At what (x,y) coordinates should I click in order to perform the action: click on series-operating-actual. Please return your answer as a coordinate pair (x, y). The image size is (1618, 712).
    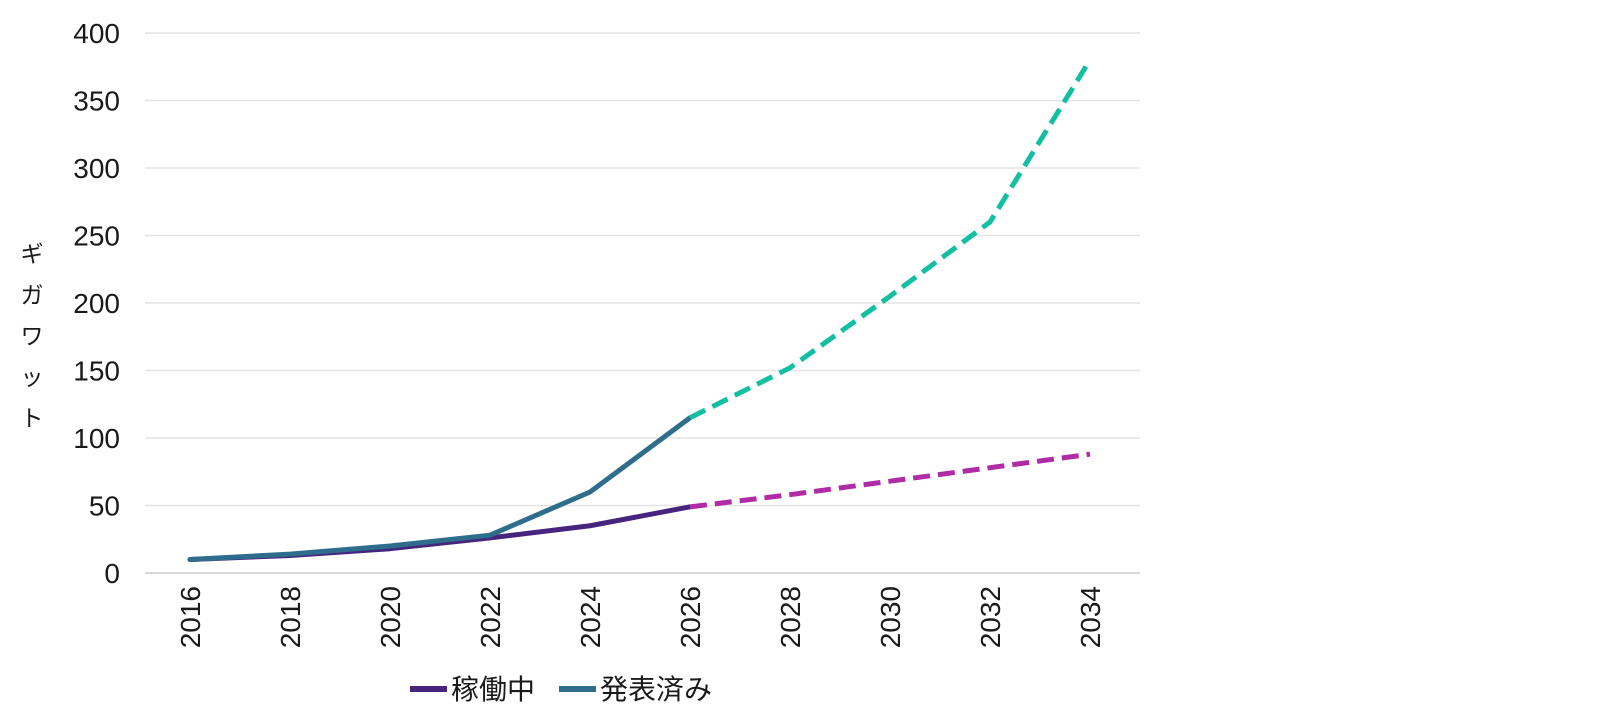
    Looking at the image, I should click on (440, 533).